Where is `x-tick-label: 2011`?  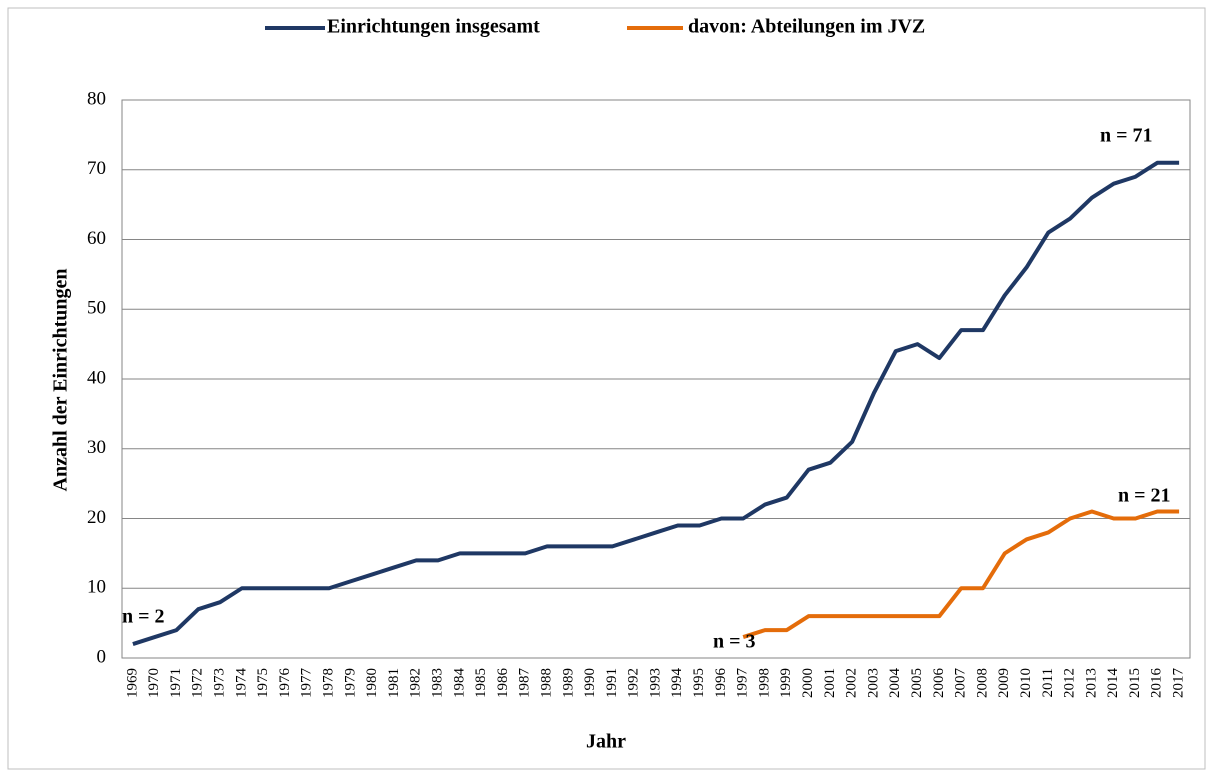 x-tick-label: 2011 is located at coordinates (1048, 682).